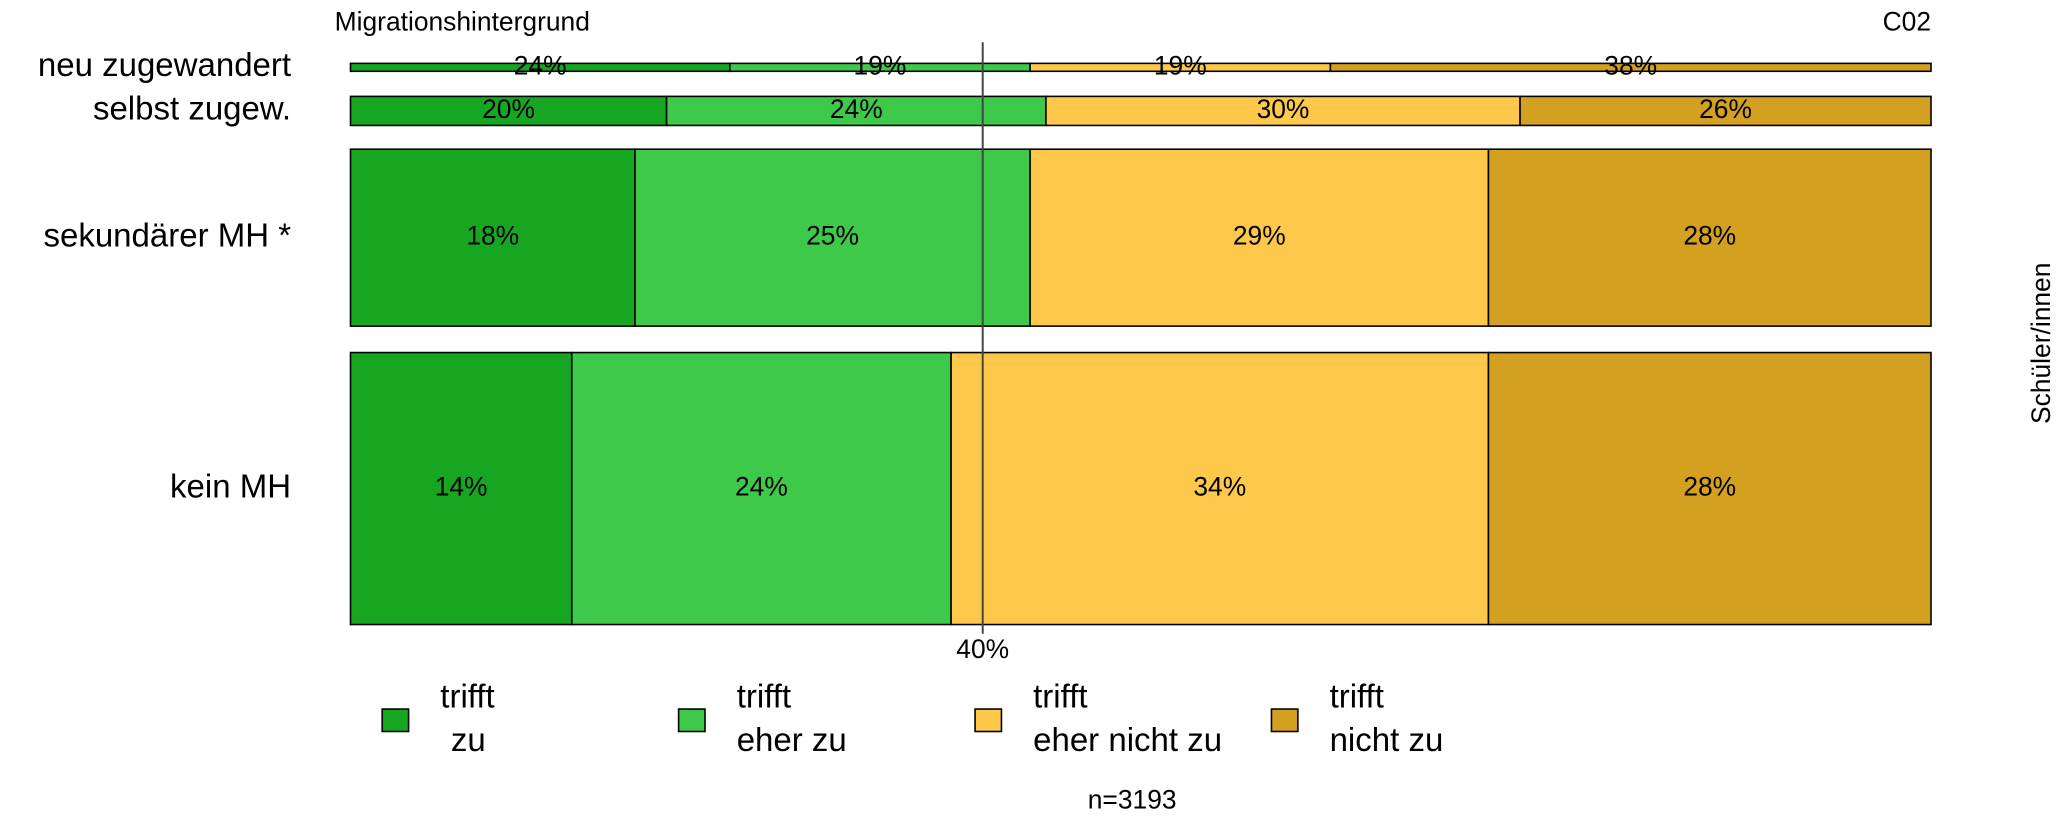 The height and width of the screenshot is (816, 2061). I want to click on value-label: 30%, so click(1283, 109).